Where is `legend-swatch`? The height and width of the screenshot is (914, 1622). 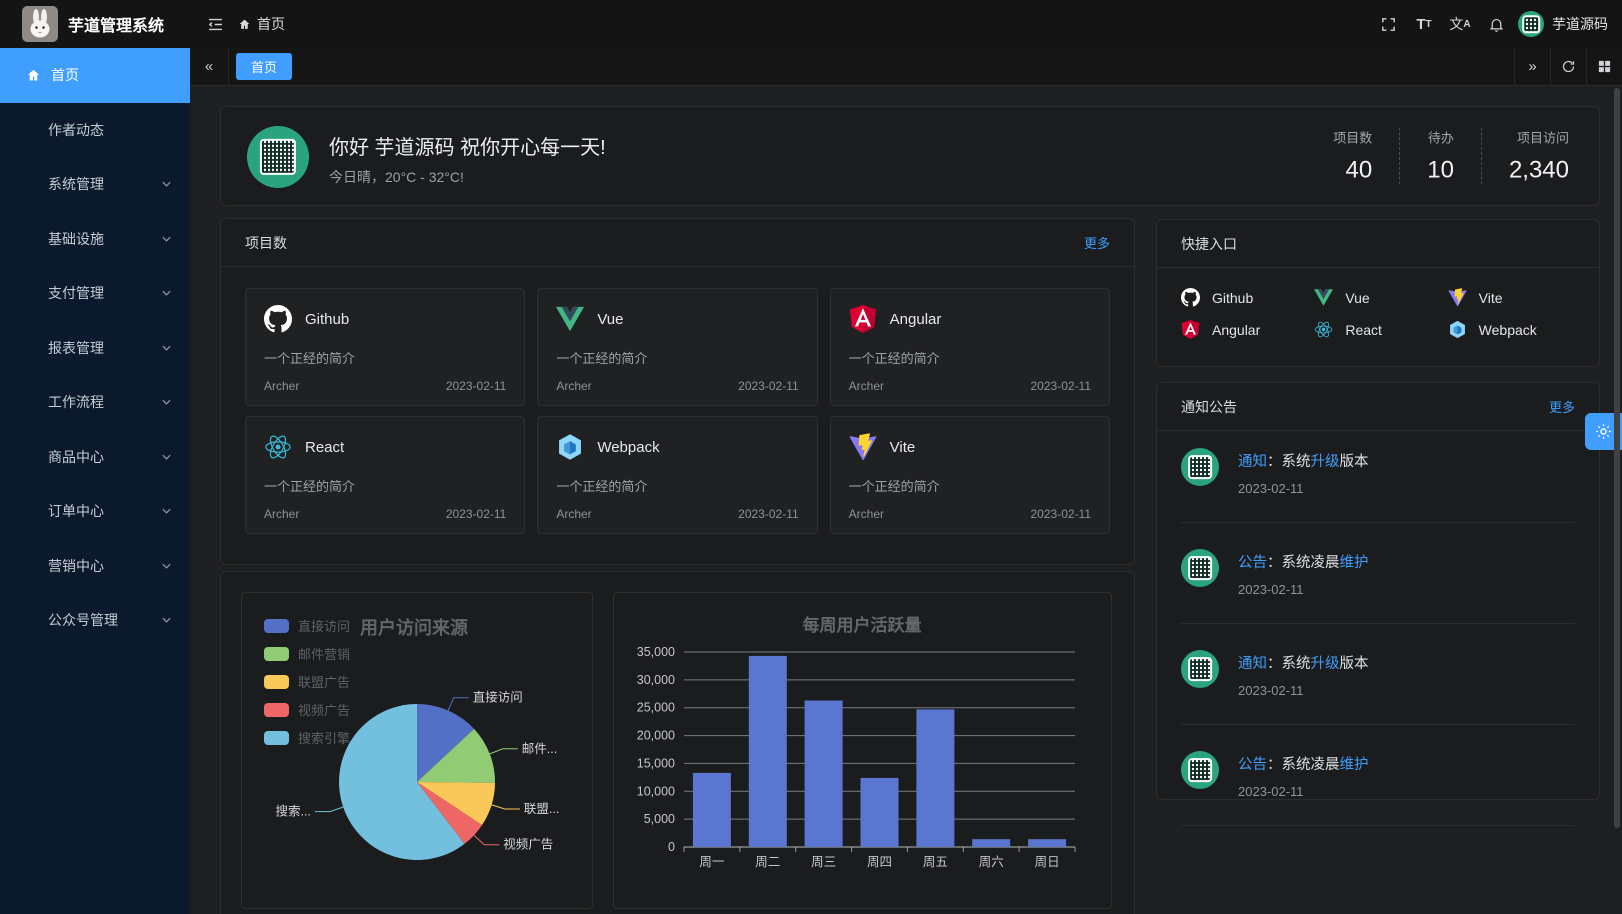 legend-swatch is located at coordinates (276, 737).